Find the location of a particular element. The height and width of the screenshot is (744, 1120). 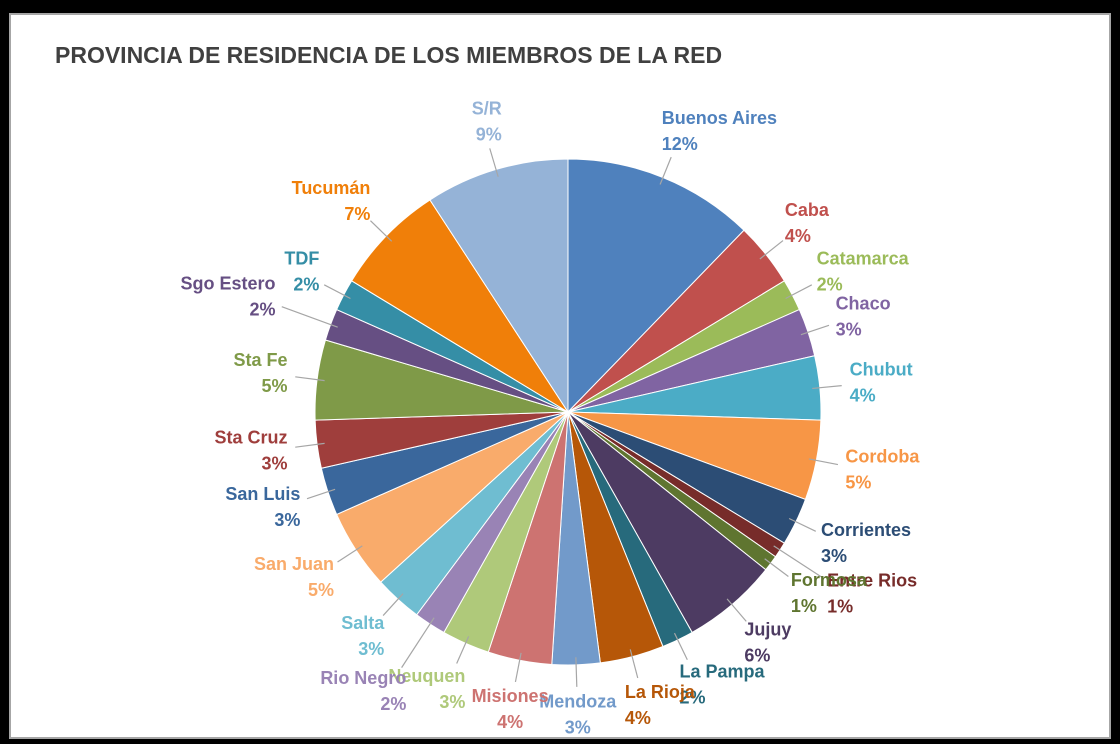

data-label-name: Cordoba is located at coordinates (882, 457).